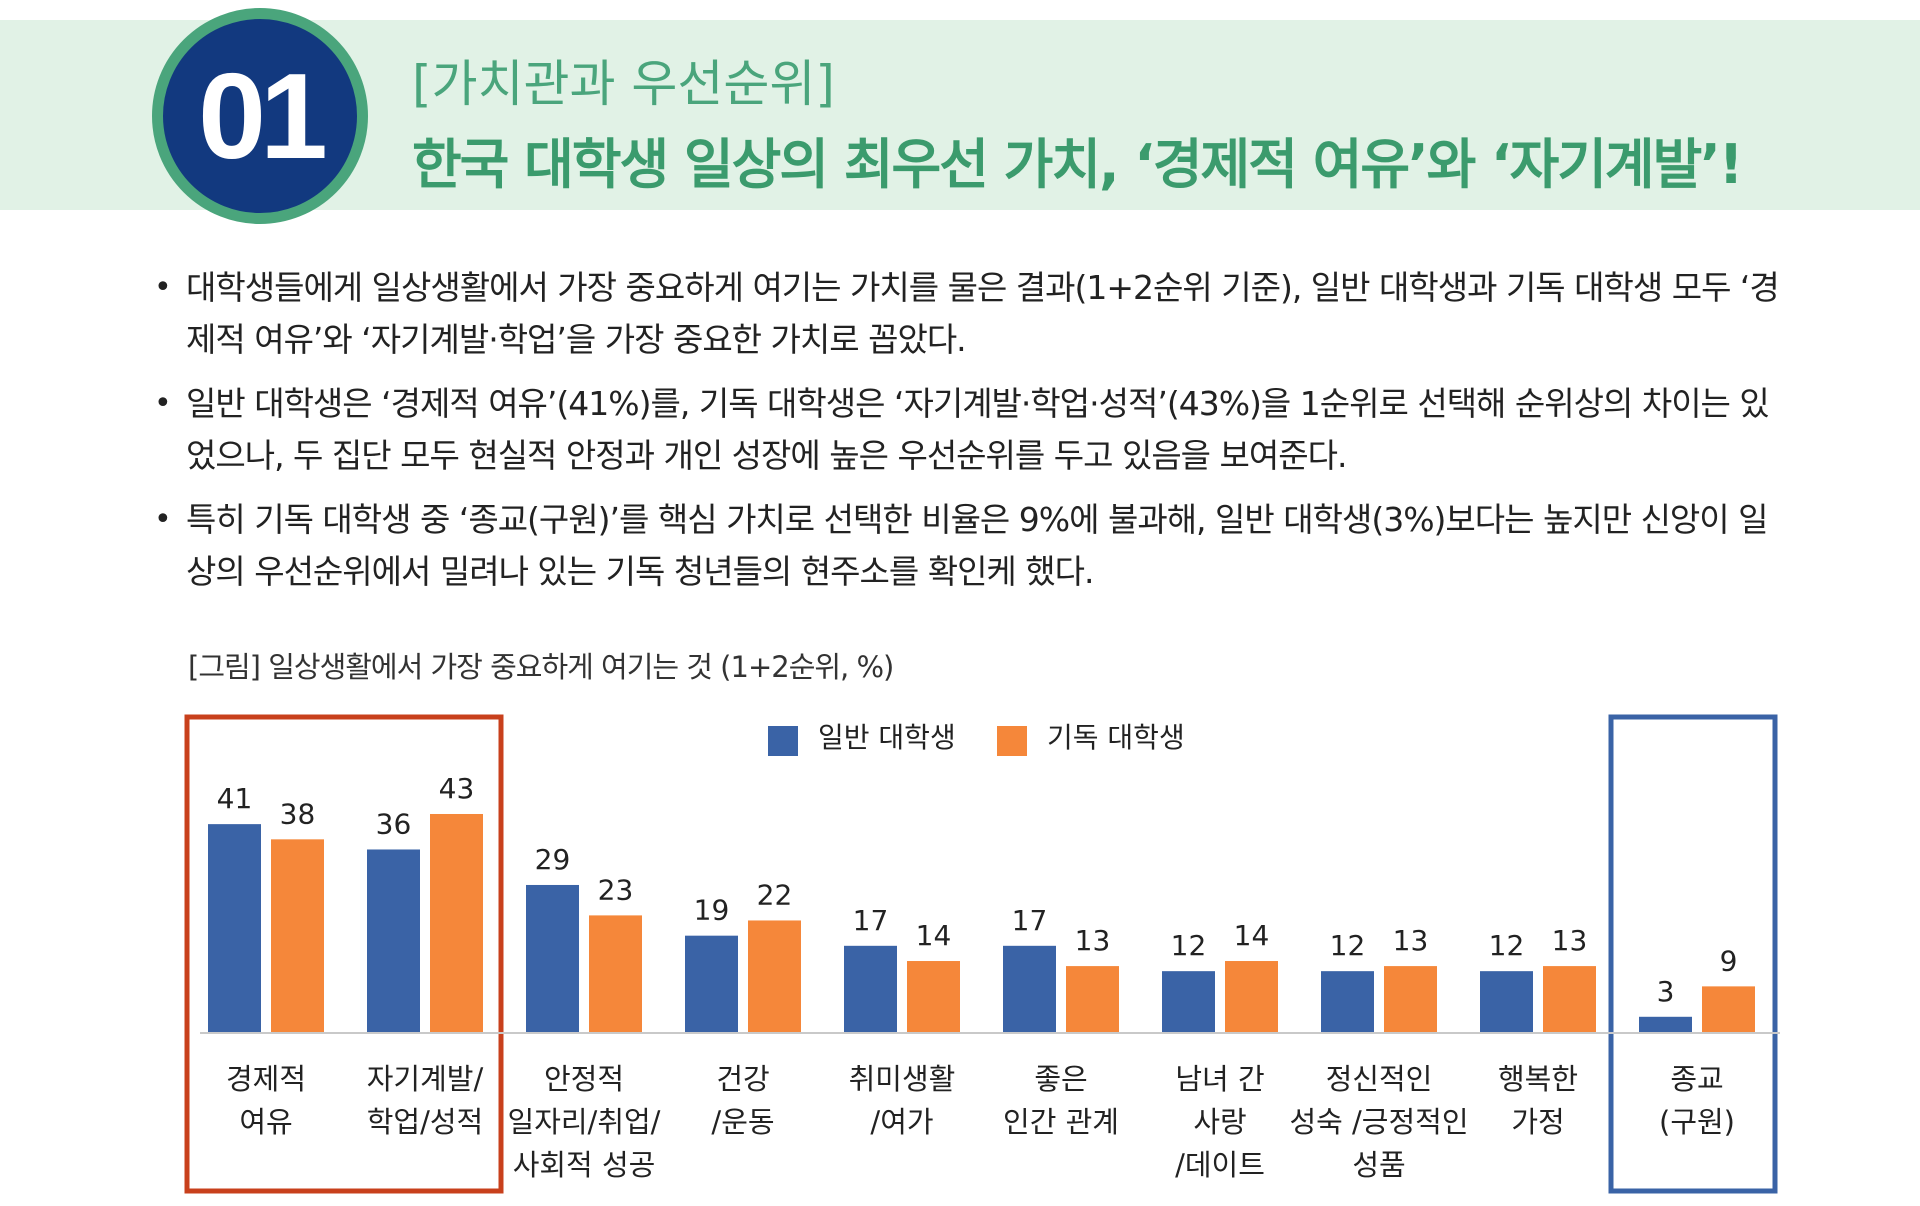  Describe the element at coordinates (1697, 1100) in the screenshot. I see `x-tick-label: 종교 (구원)` at that location.